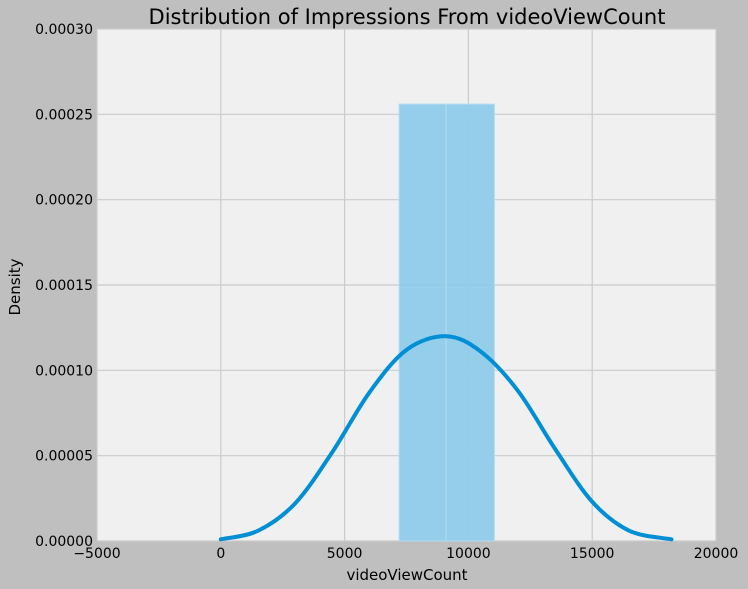 The image size is (748, 589). I want to click on x-tick-label: 10000, so click(468, 554).